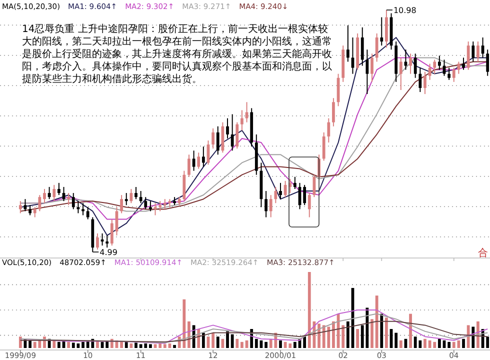 This screenshot has width=490, height=360. Describe the element at coordinates (404, 10) in the screenshot. I see `annotation: 10.98` at that location.